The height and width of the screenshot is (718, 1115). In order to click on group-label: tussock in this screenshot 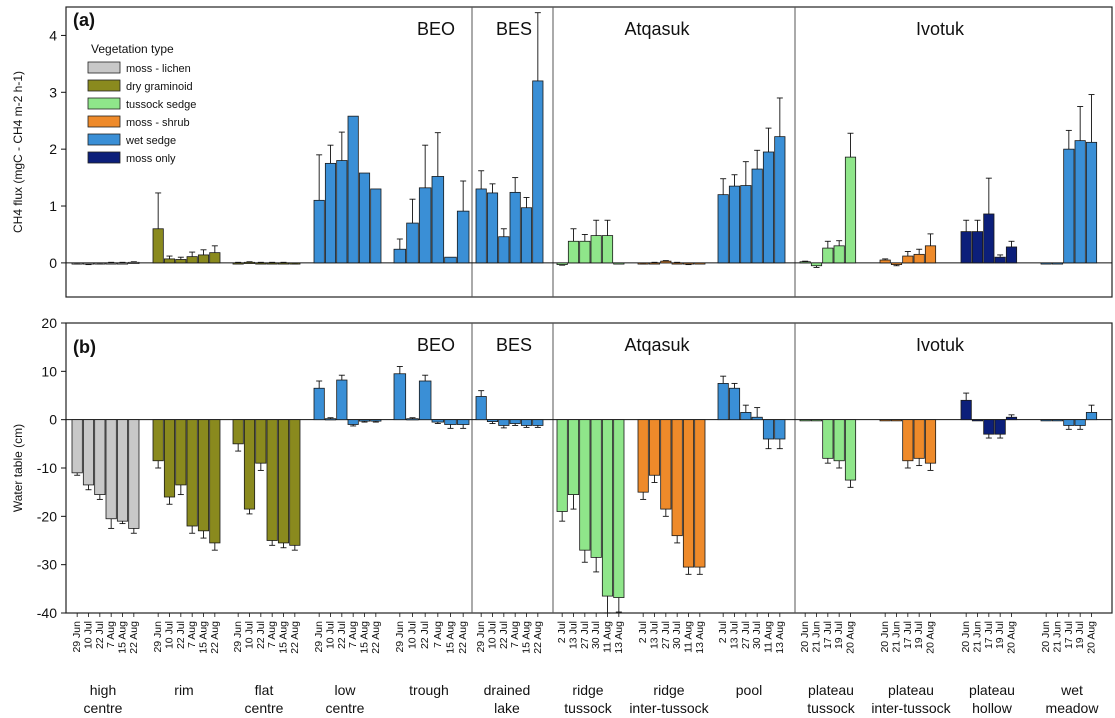, I will do `click(831, 708)`.